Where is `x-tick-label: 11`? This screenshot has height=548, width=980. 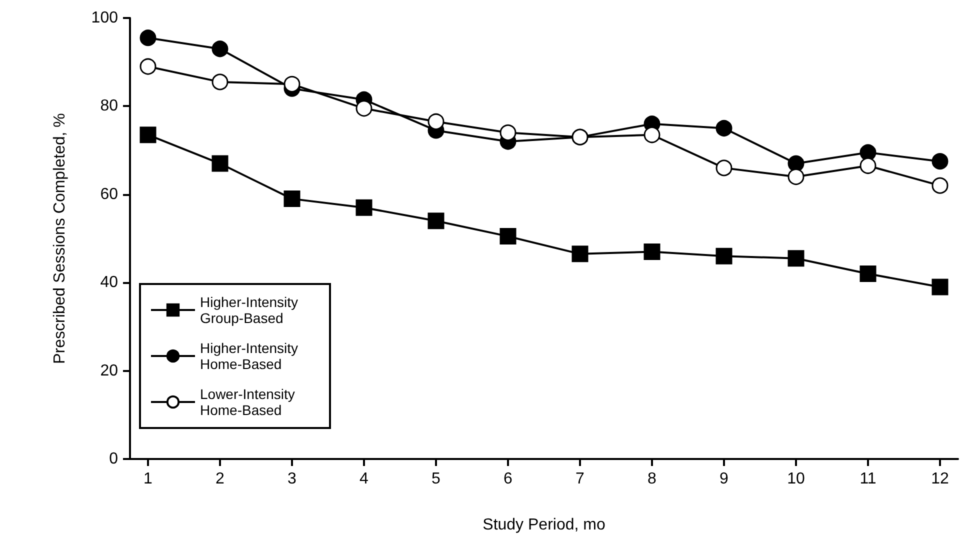 x-tick-label: 11 is located at coordinates (868, 479).